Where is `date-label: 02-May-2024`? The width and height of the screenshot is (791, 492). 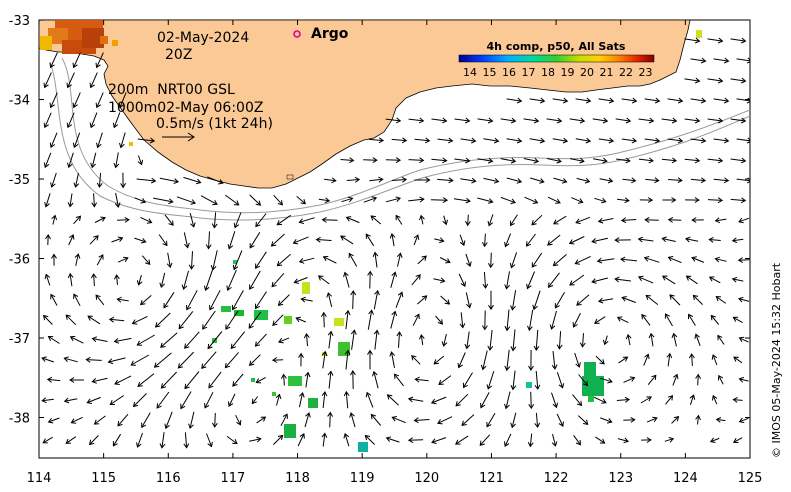 date-label: 02-May-2024 is located at coordinates (203, 38).